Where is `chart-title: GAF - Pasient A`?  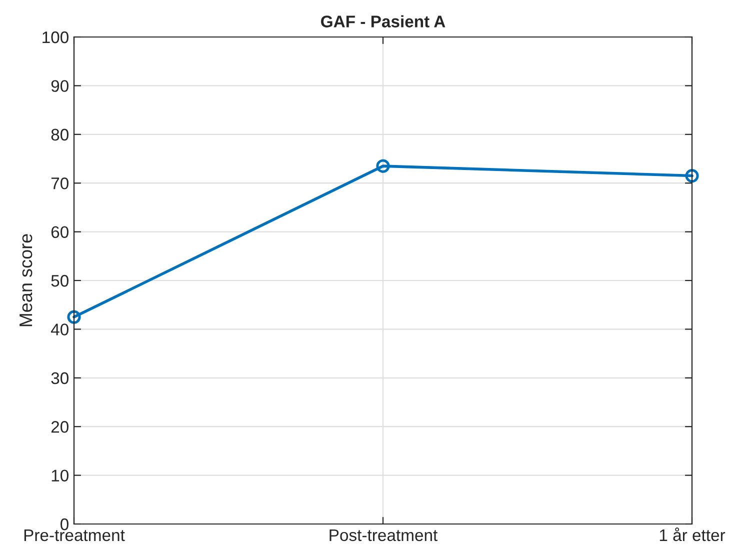 chart-title: GAF - Pasient A is located at coordinates (383, 21).